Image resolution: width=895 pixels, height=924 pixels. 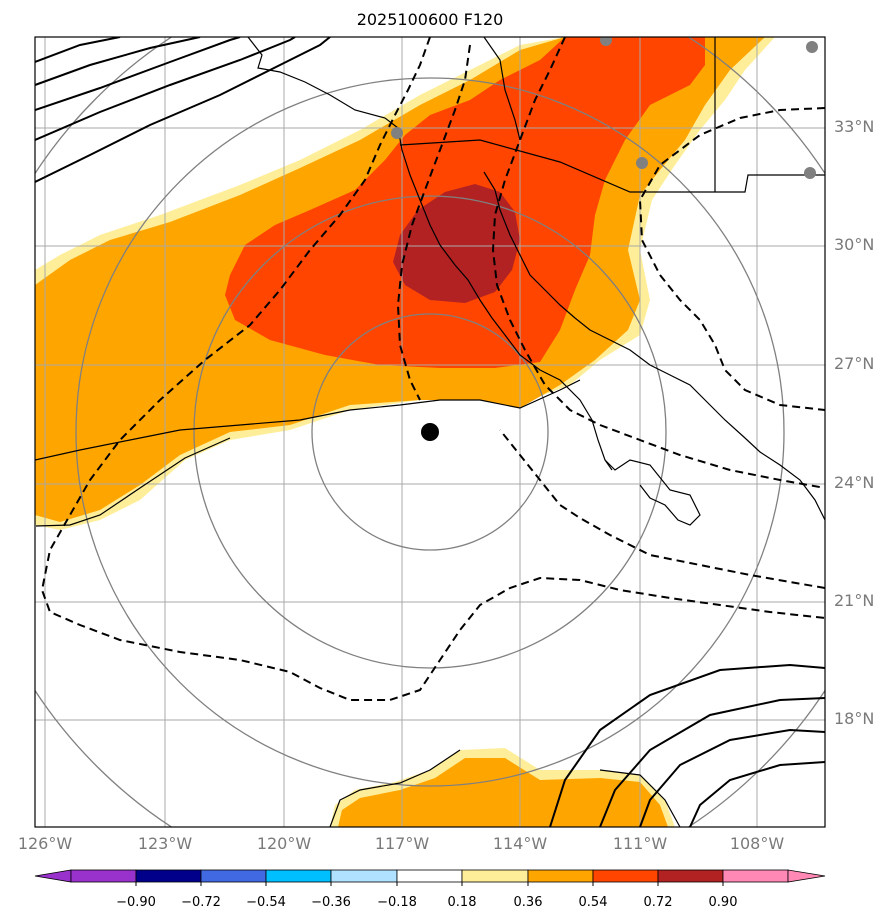 What do you see at coordinates (854, 363) in the screenshot?
I see `lat-label-27n: 27°N` at bounding box center [854, 363].